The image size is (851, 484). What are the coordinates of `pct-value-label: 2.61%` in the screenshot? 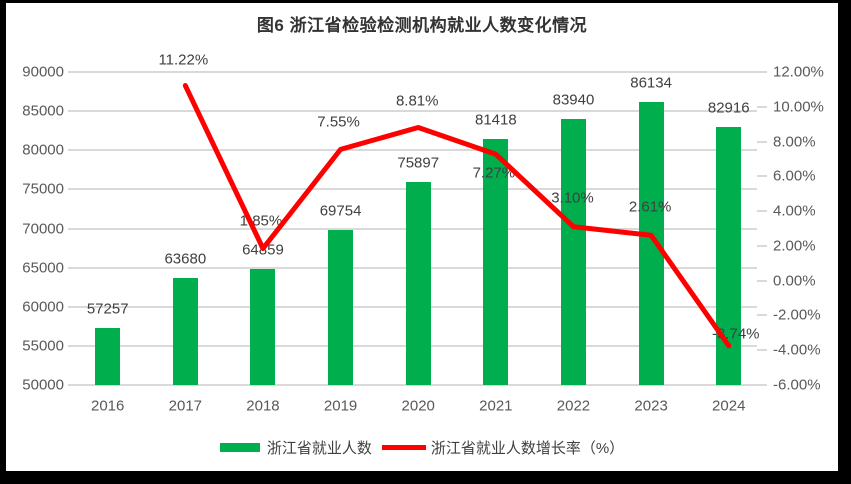 It's located at (650, 207).